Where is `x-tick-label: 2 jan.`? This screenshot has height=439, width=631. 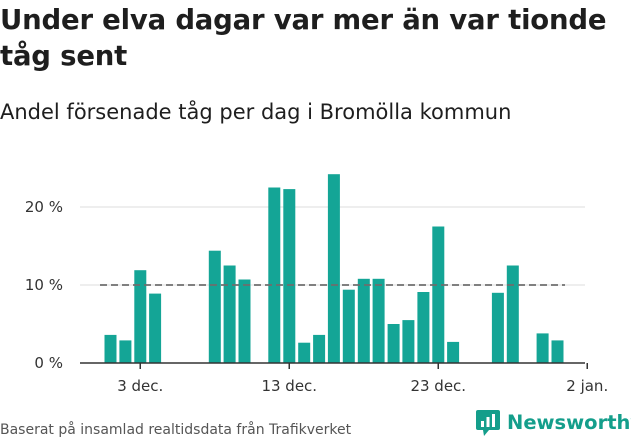 x-tick-label: 2 jan. is located at coordinates (587, 386).